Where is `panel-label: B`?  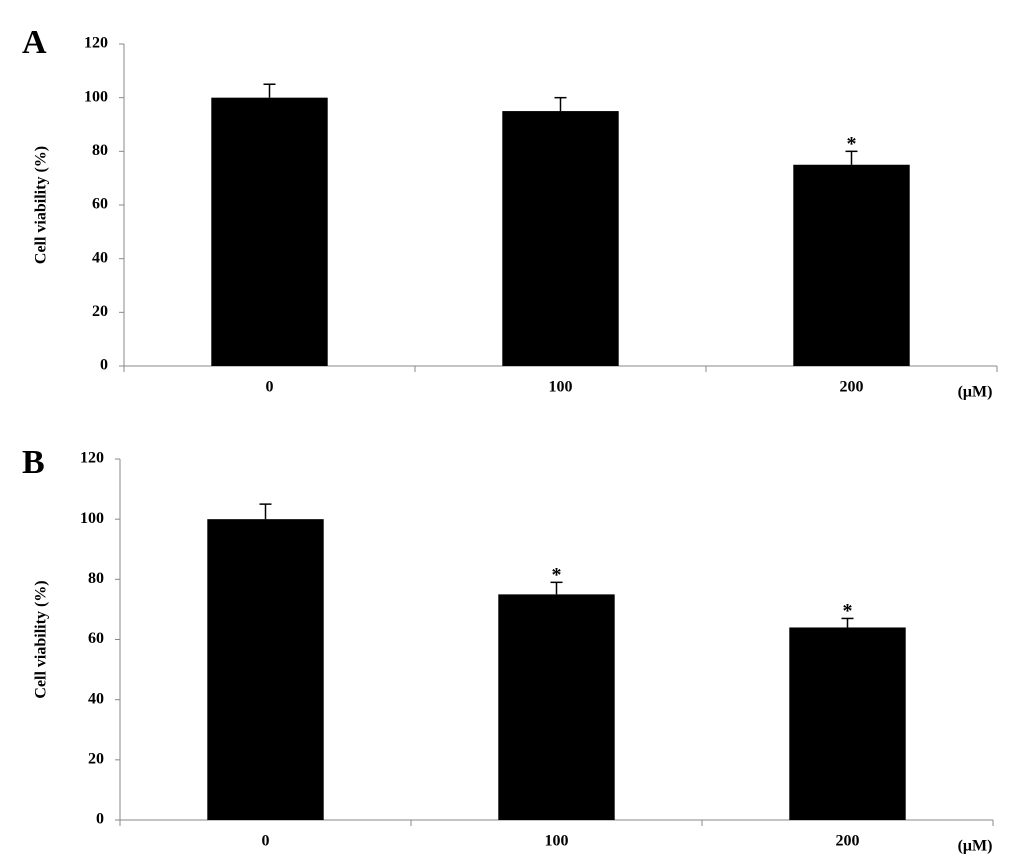
panel-label: B is located at coordinates (33, 462).